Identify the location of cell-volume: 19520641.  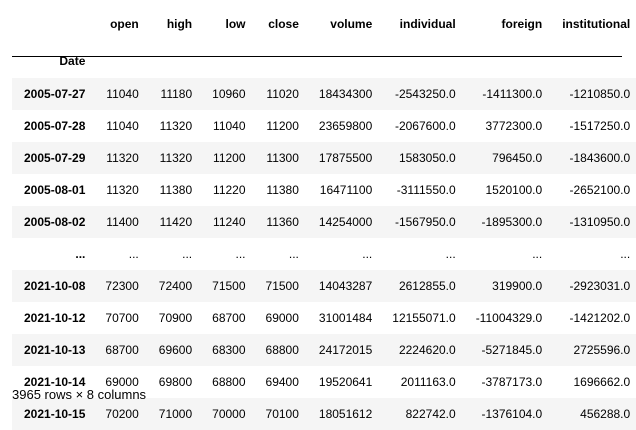
(345, 382).